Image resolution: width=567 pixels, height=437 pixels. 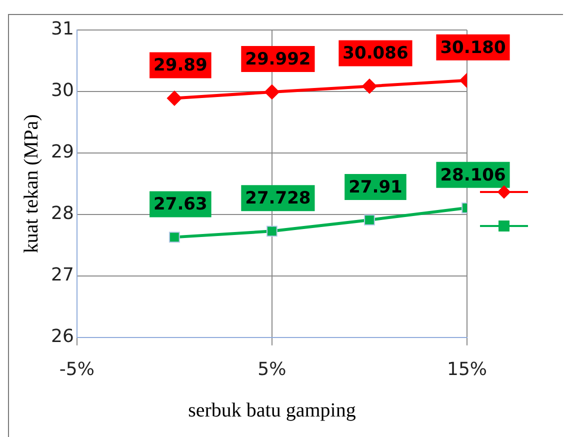 What do you see at coordinates (62, 29) in the screenshot?
I see `y-tick-label: 31` at bounding box center [62, 29].